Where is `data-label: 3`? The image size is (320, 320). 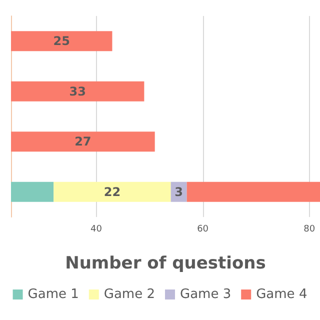
data-label: 3 is located at coordinates (178, 191).